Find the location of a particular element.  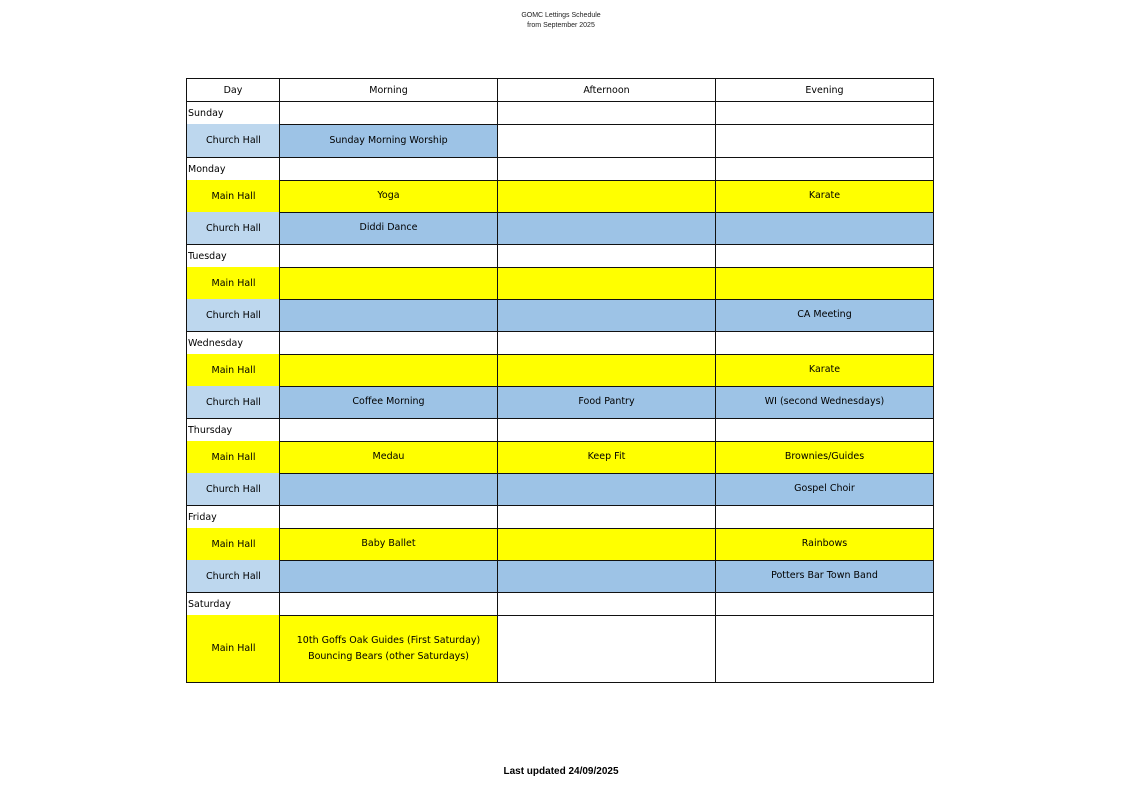

evening-booking-cell: Brownies/Guides is located at coordinates (824, 457).